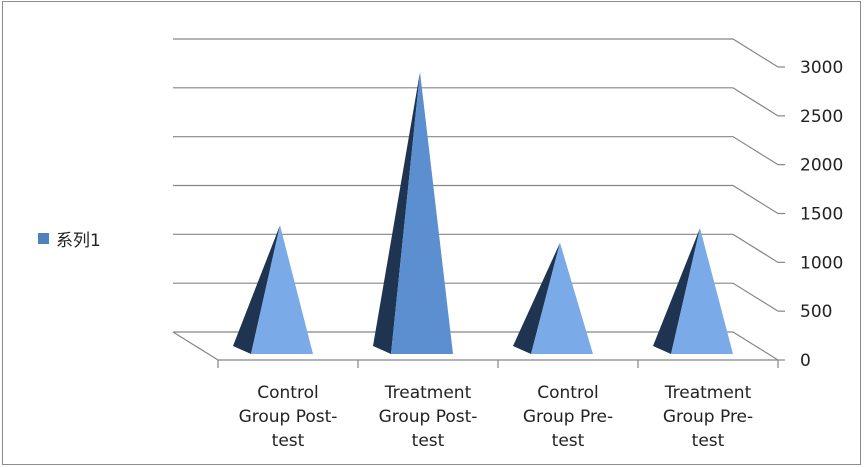 Image resolution: width=865 pixels, height=467 pixels. I want to click on y-tick-label: 3000, so click(821, 68).